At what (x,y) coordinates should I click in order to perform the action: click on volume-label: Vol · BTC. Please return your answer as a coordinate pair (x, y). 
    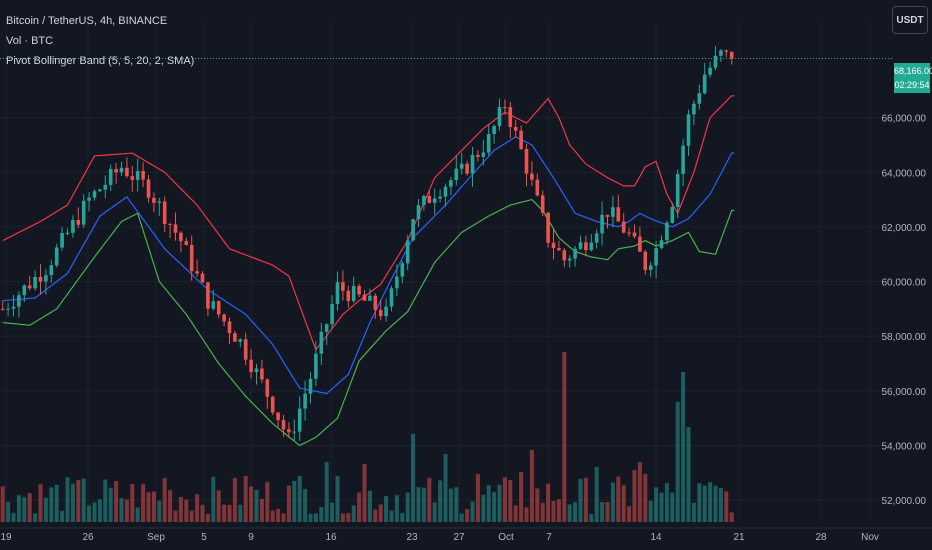
    Looking at the image, I should click on (30, 41).